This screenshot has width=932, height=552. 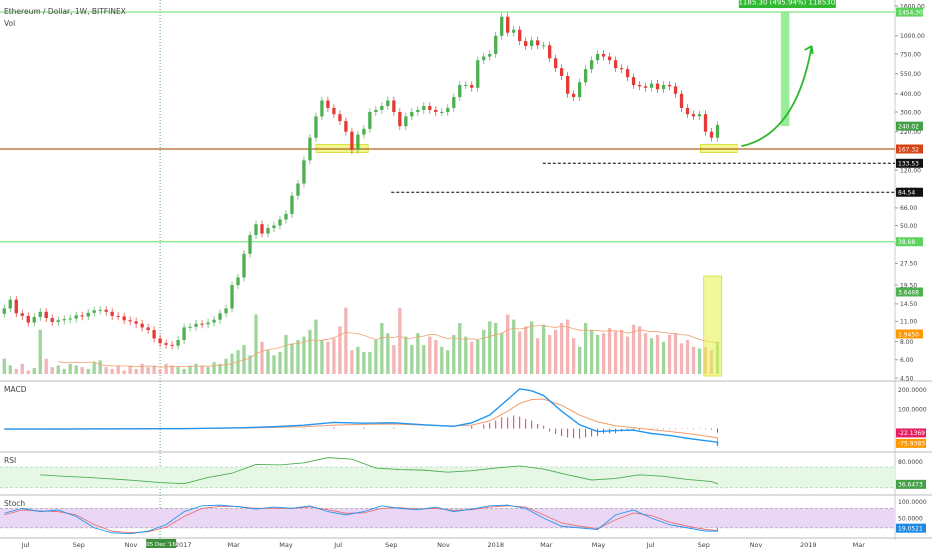 I want to click on volume-tag, so click(x=909, y=292).